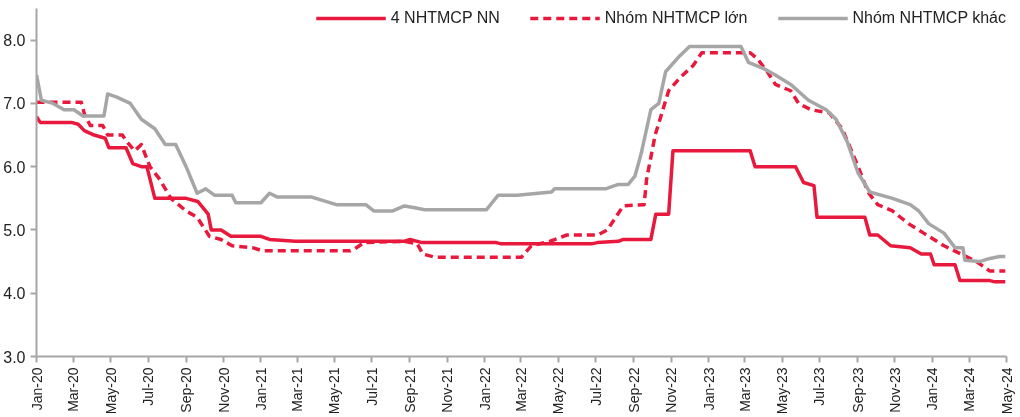  Describe the element at coordinates (445, 18) in the screenshot. I see `legend-label: 4 NHTMCP NN` at that location.